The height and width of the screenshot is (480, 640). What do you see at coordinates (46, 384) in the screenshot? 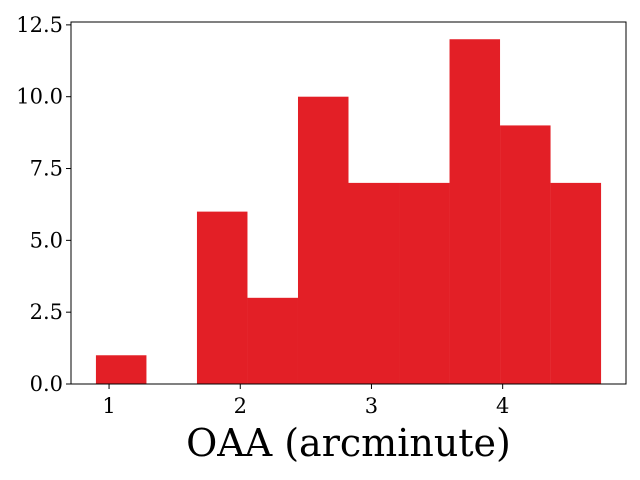
I see `y-tick-label: 0.0` at bounding box center [46, 384].